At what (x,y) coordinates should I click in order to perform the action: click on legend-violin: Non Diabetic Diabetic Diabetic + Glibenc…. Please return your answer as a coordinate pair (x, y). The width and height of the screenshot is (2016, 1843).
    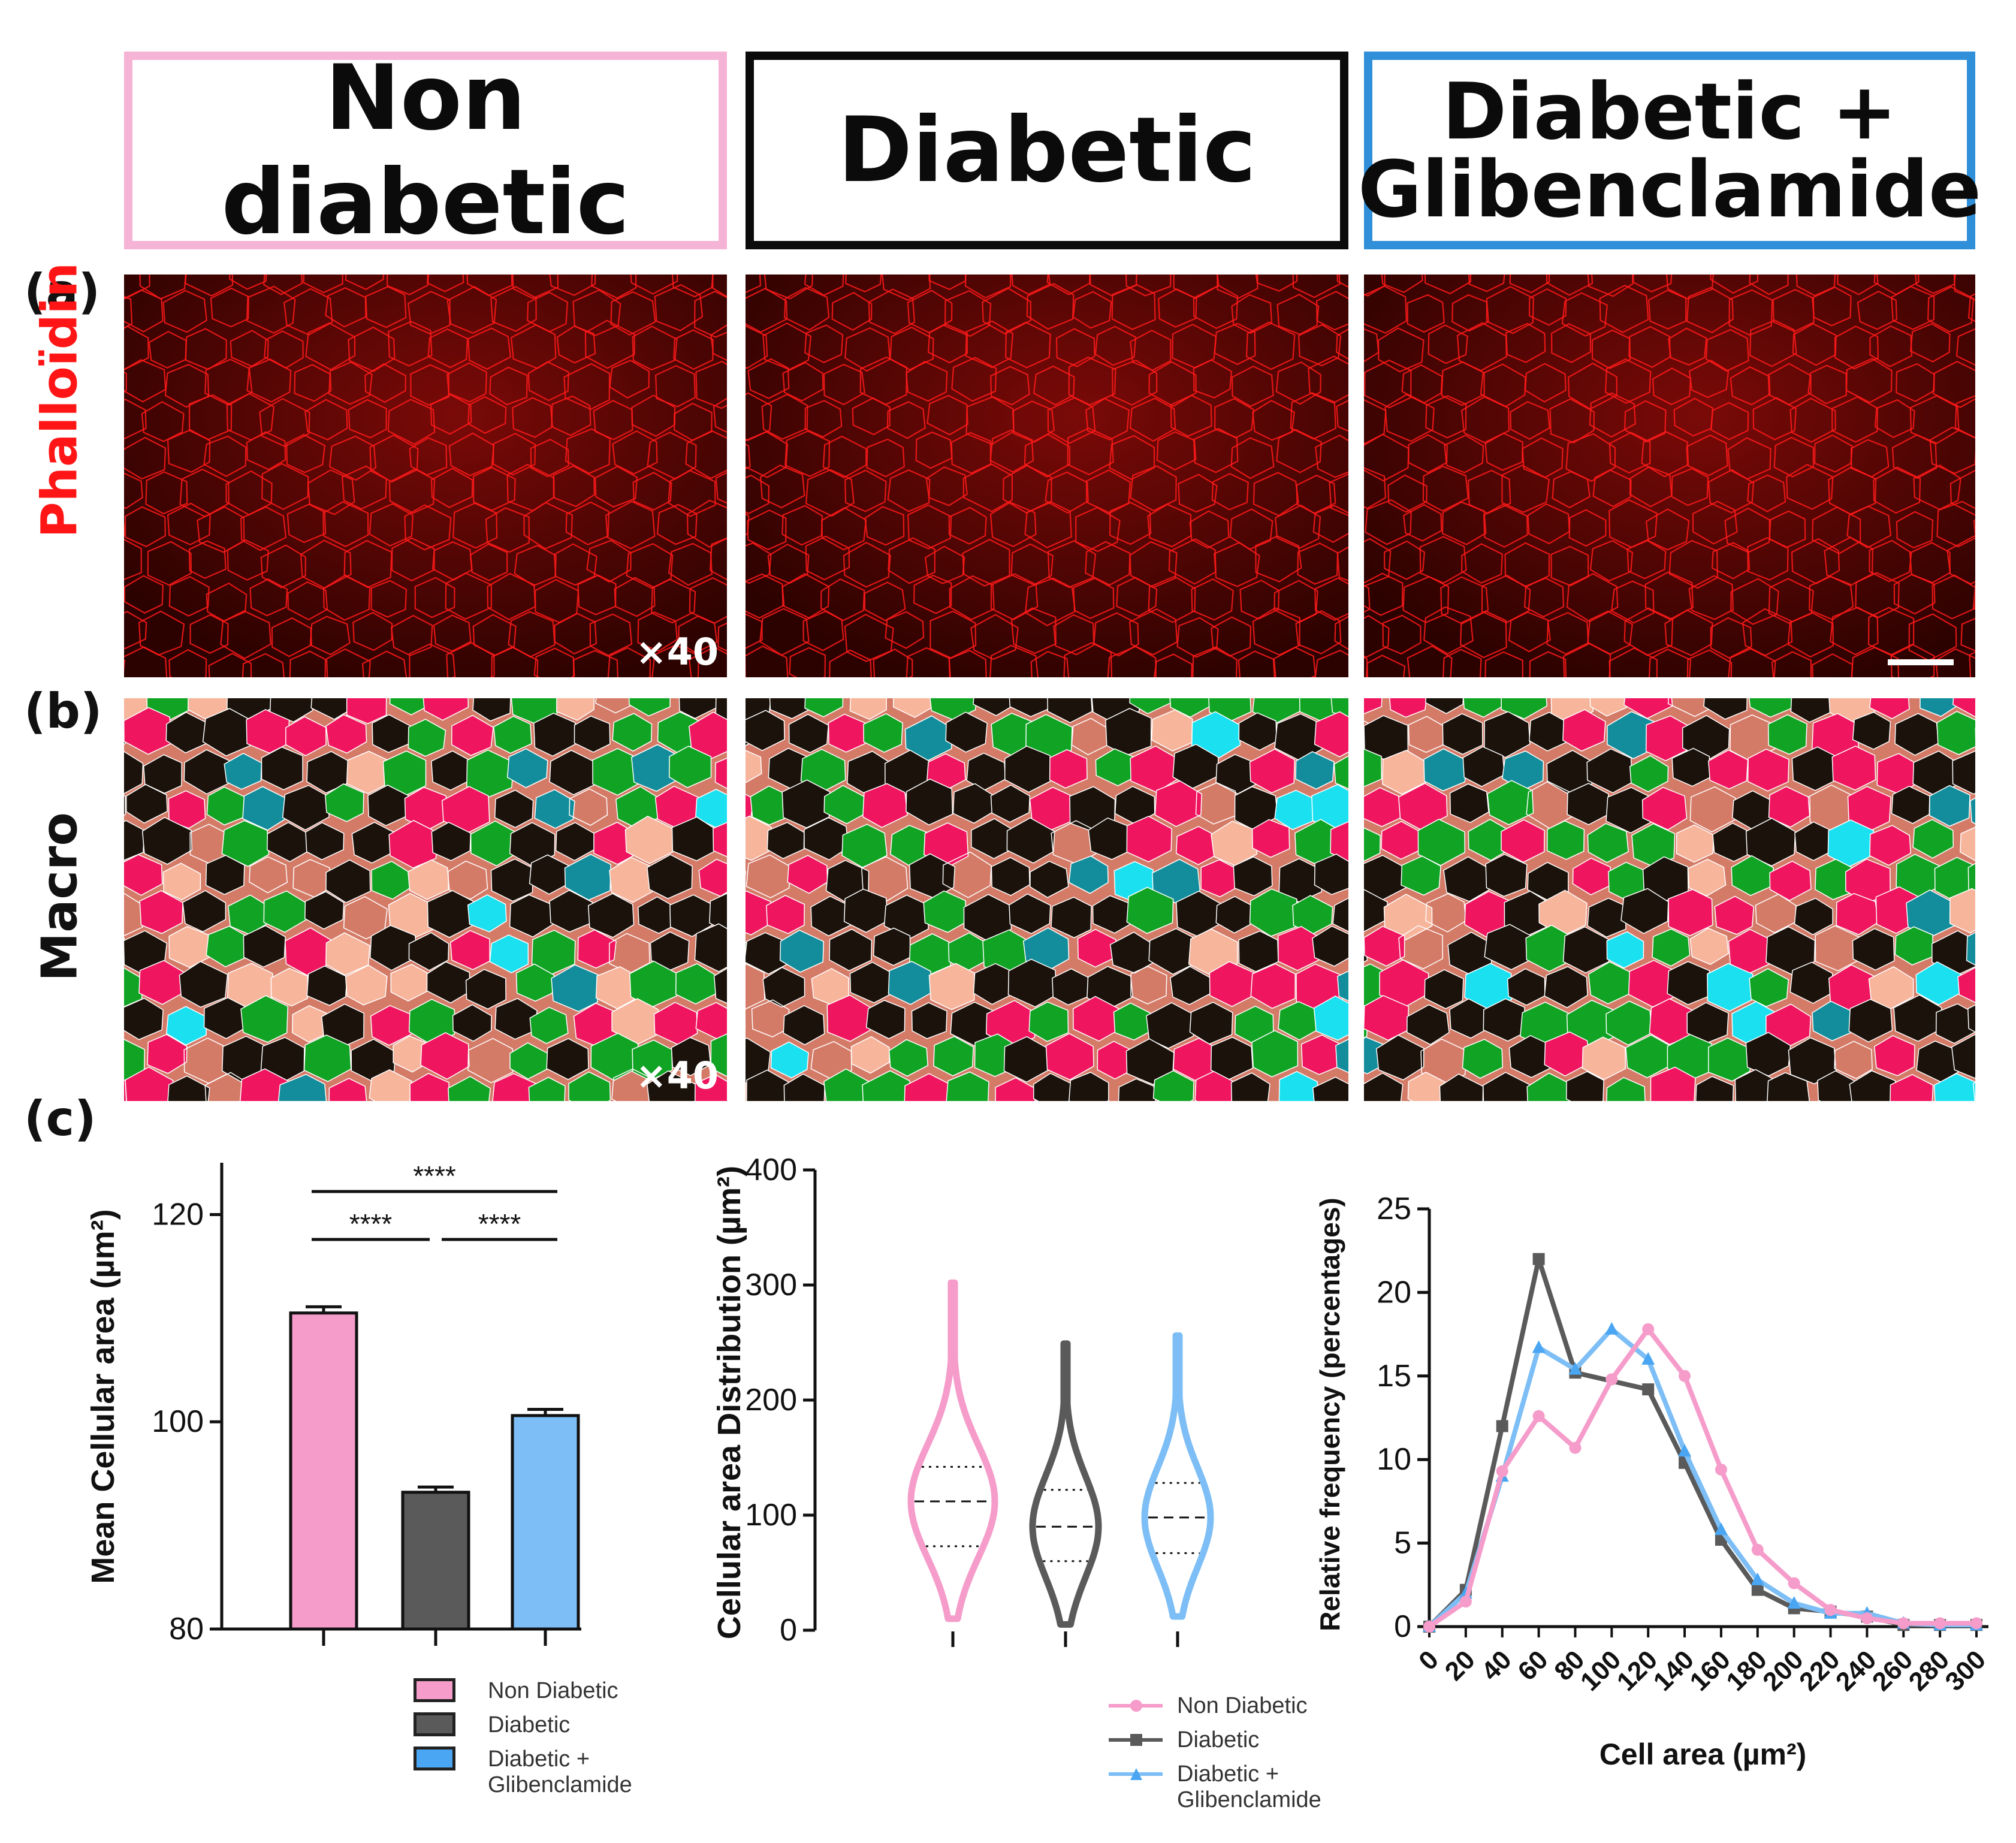
    Looking at the image, I should click on (1215, 1757).